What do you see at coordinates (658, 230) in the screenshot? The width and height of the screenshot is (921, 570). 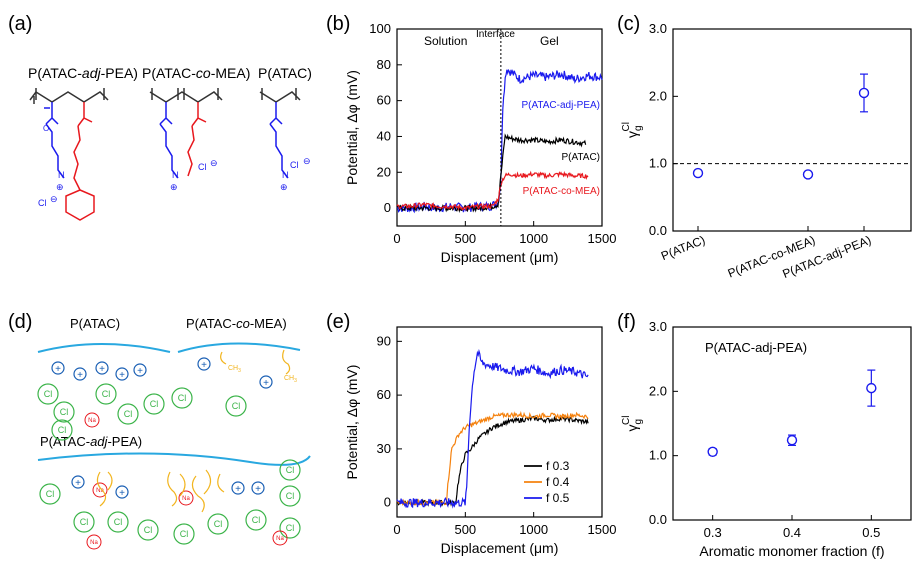 I see `y-tick-label: 0.0` at bounding box center [658, 230].